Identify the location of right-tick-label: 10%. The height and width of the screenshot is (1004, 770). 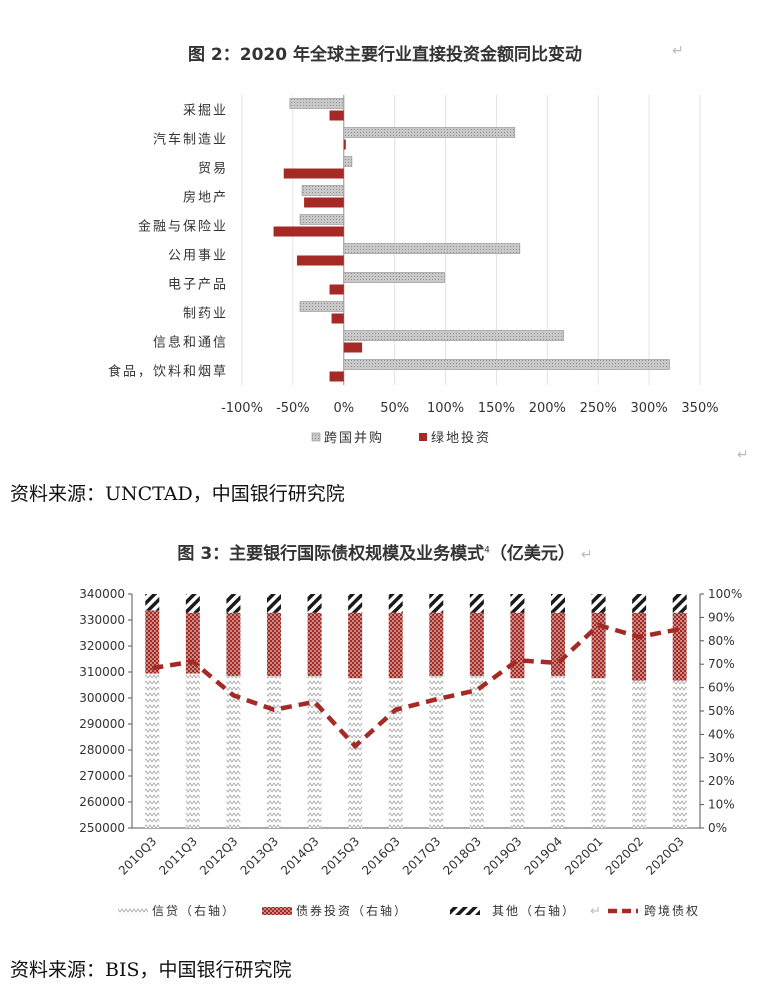
(721, 805).